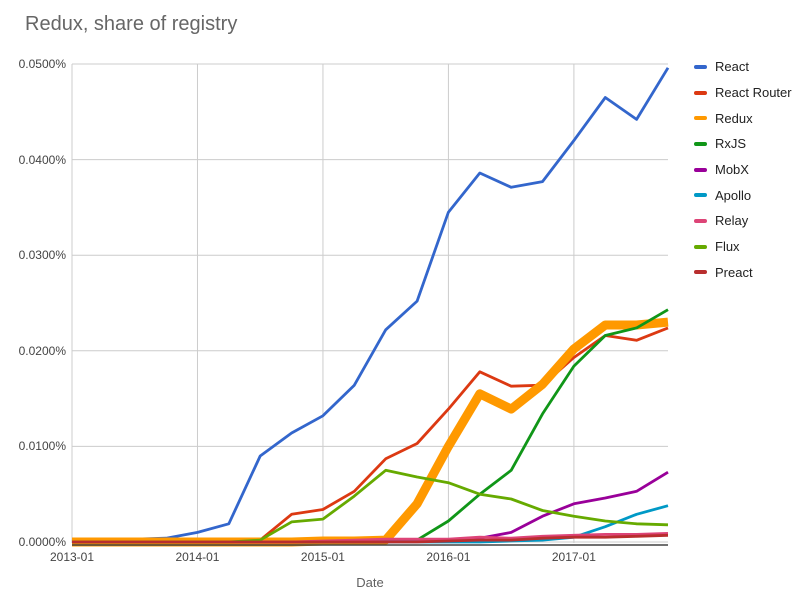  Describe the element at coordinates (743, 247) in the screenshot. I see `legend-item-flux: Flux` at that location.